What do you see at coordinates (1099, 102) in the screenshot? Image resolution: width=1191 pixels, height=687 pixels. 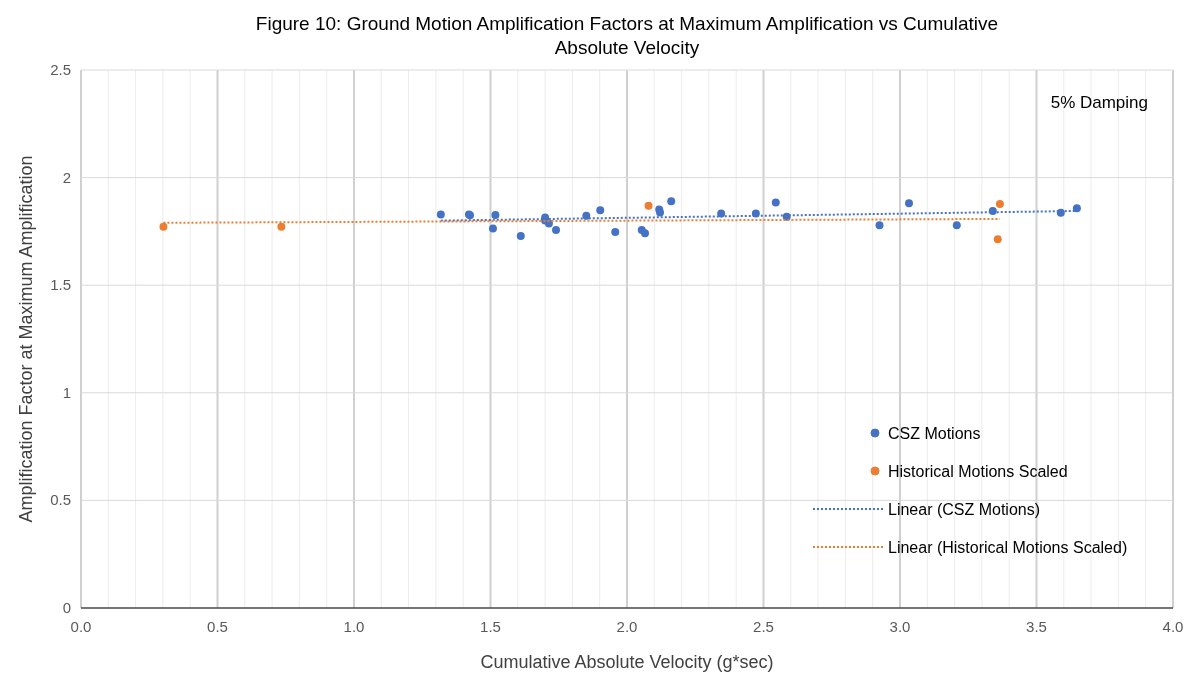 I see `annotation: 5% Damping` at bounding box center [1099, 102].